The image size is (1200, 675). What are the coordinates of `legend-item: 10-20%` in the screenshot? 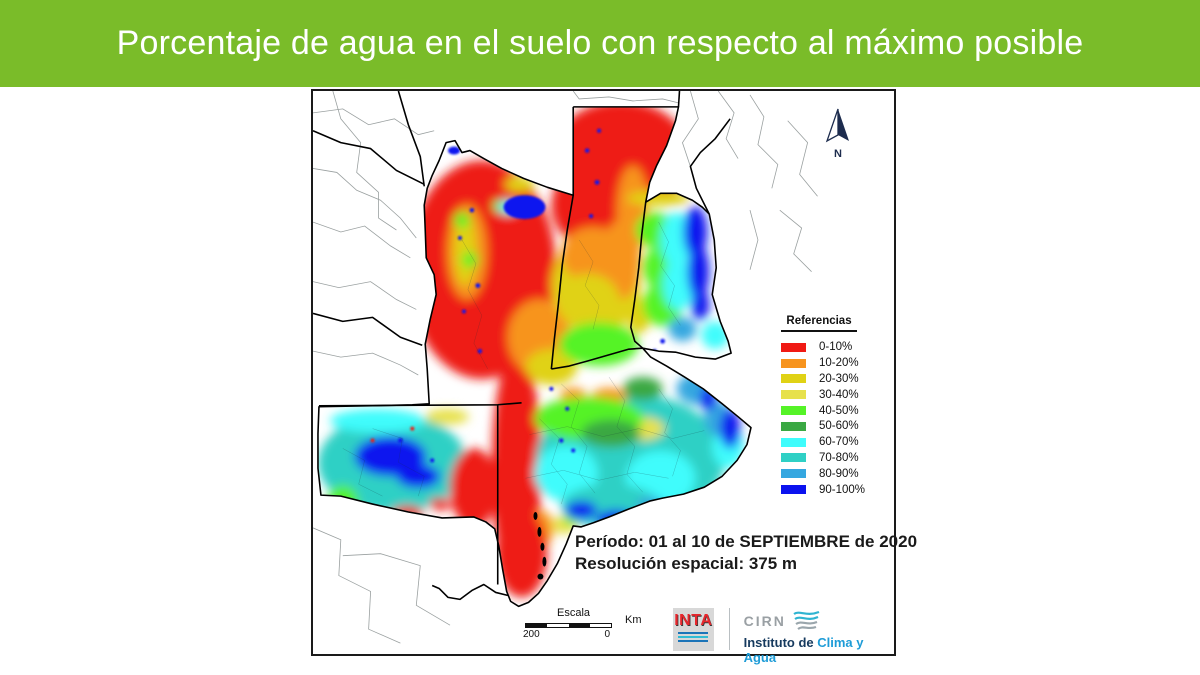 It's located at (836, 363).